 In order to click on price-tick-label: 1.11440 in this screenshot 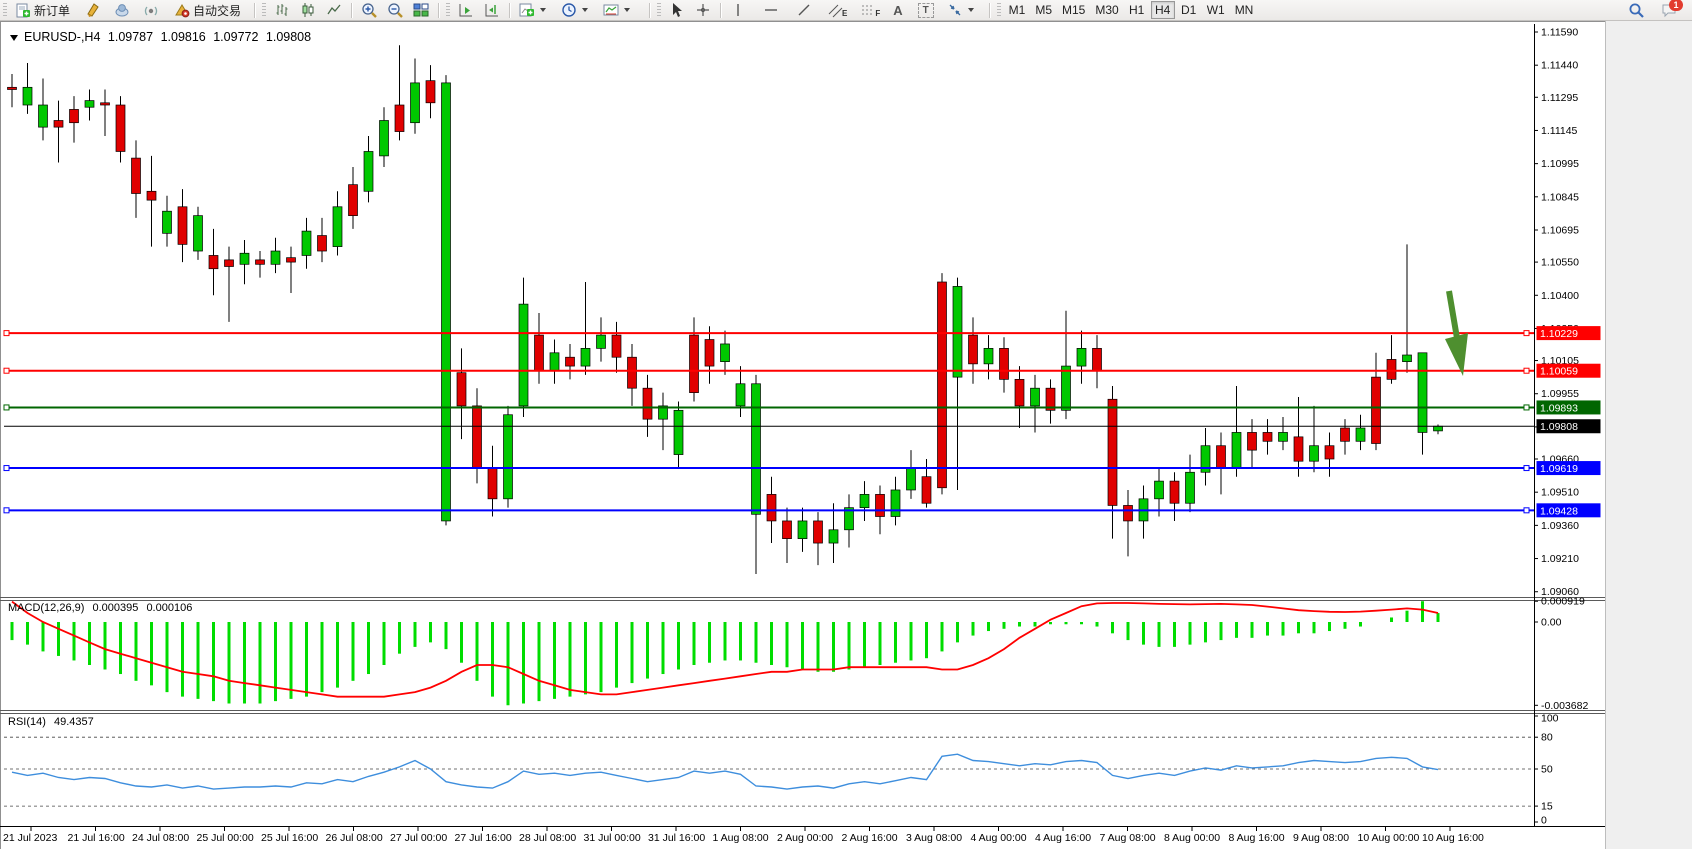, I will do `click(1559, 66)`.